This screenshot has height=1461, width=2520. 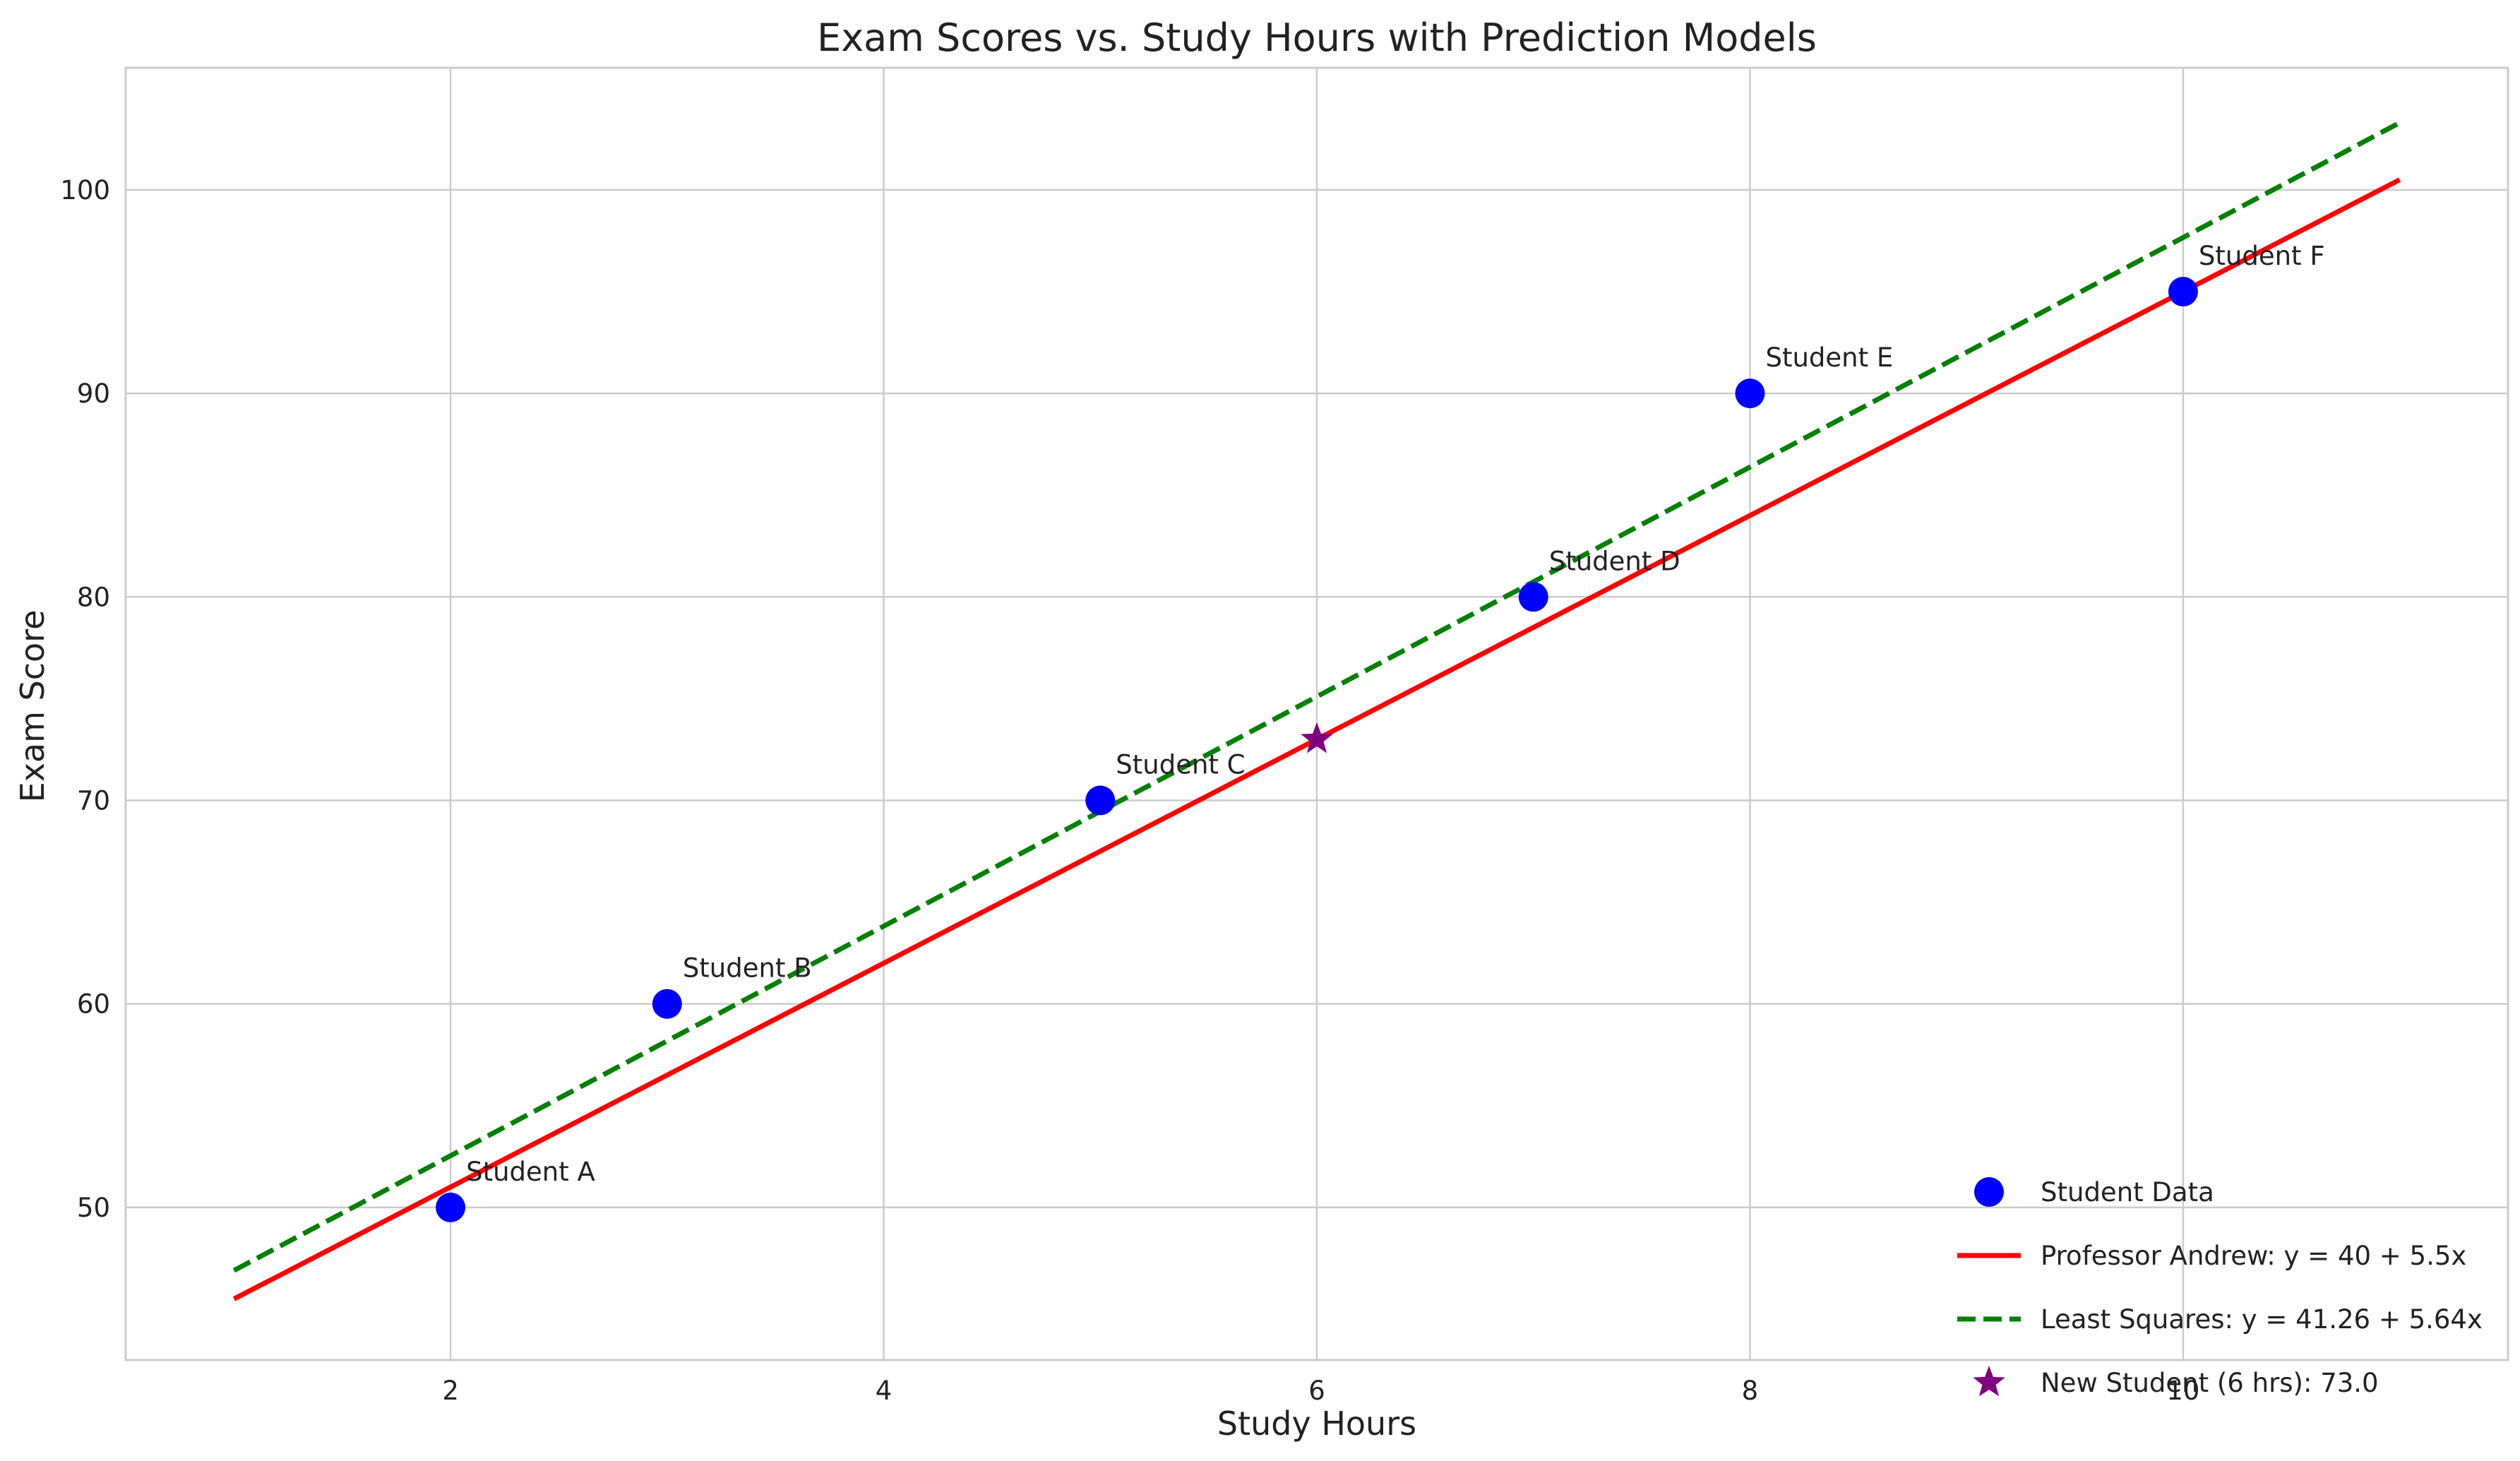 I want to click on legend-label: Least Squares: y = 41.26 + 5.64x, so click(x=2262, y=1319).